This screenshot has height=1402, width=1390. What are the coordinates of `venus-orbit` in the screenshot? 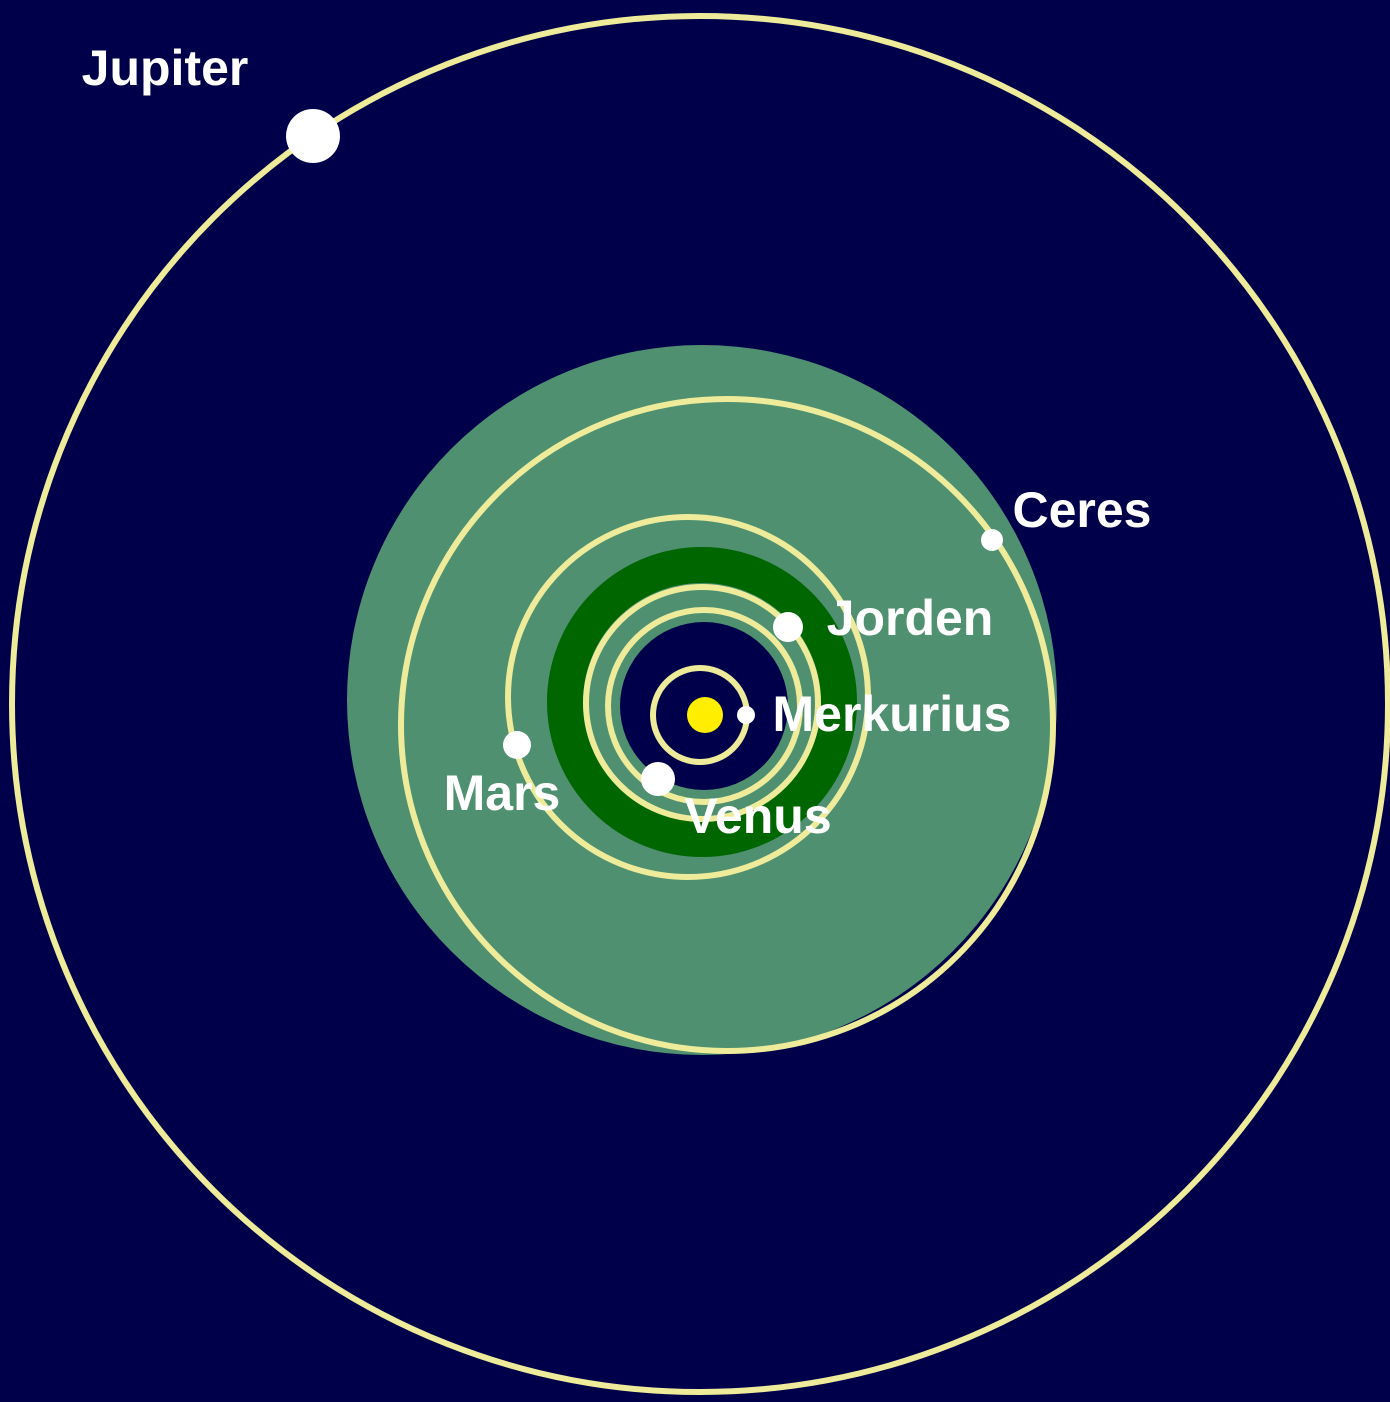 It's located at (704, 706).